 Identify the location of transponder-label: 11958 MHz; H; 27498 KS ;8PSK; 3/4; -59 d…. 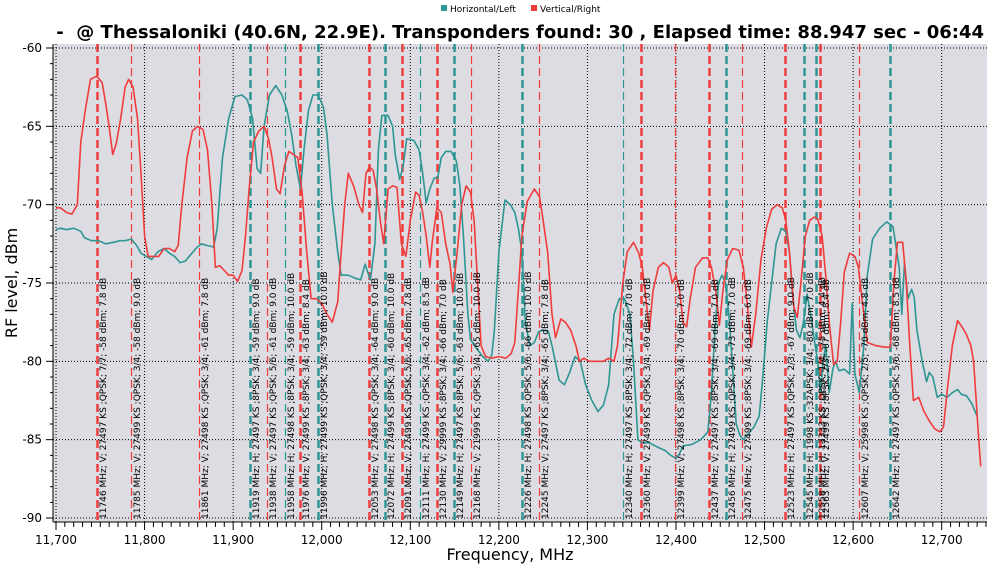
(292, 396).